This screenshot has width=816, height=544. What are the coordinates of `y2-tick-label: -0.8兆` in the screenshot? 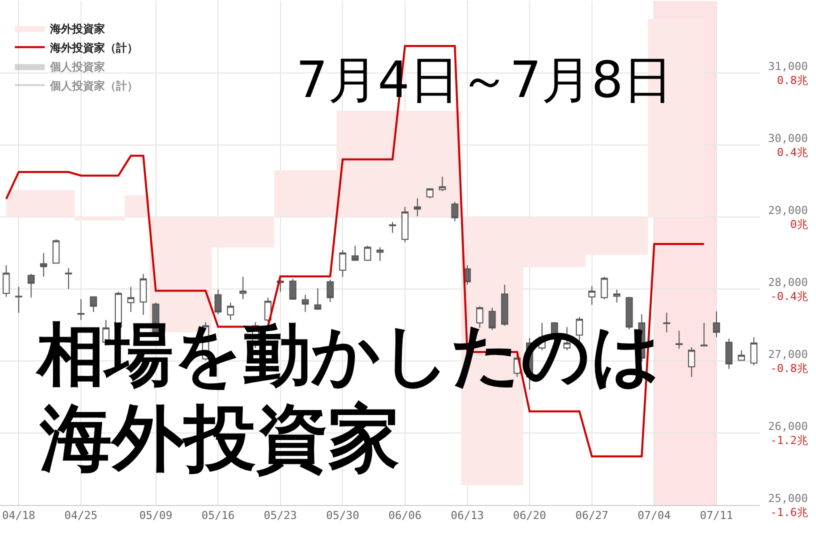 It's located at (789, 368).